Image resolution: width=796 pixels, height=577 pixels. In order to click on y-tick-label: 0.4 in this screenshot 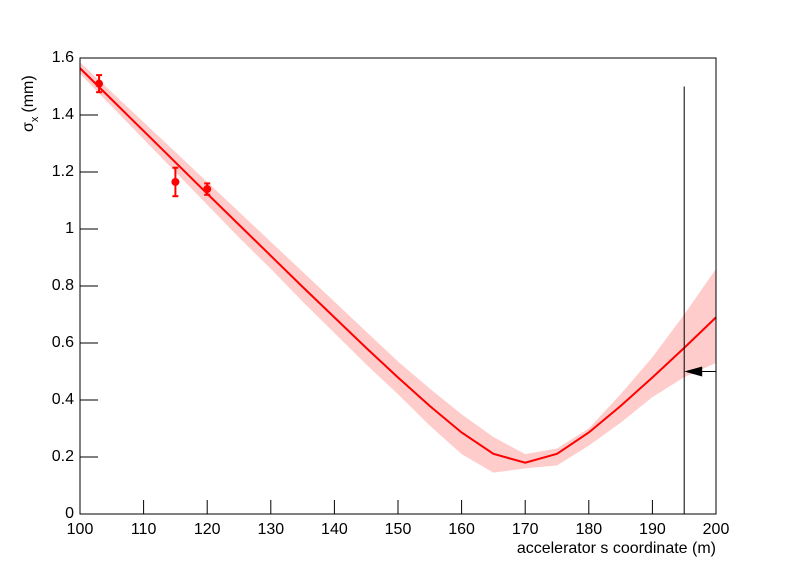, I will do `click(63, 399)`.